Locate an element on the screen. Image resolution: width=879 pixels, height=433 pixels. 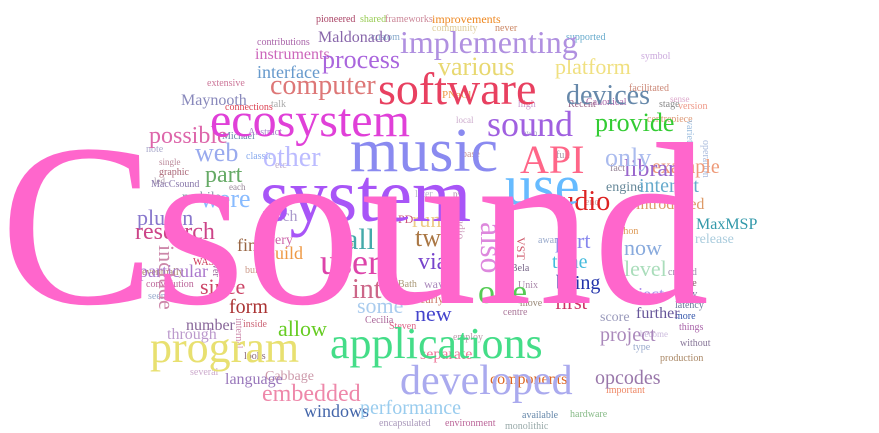
word-wasm: WASM is located at coordinates (208, 262).